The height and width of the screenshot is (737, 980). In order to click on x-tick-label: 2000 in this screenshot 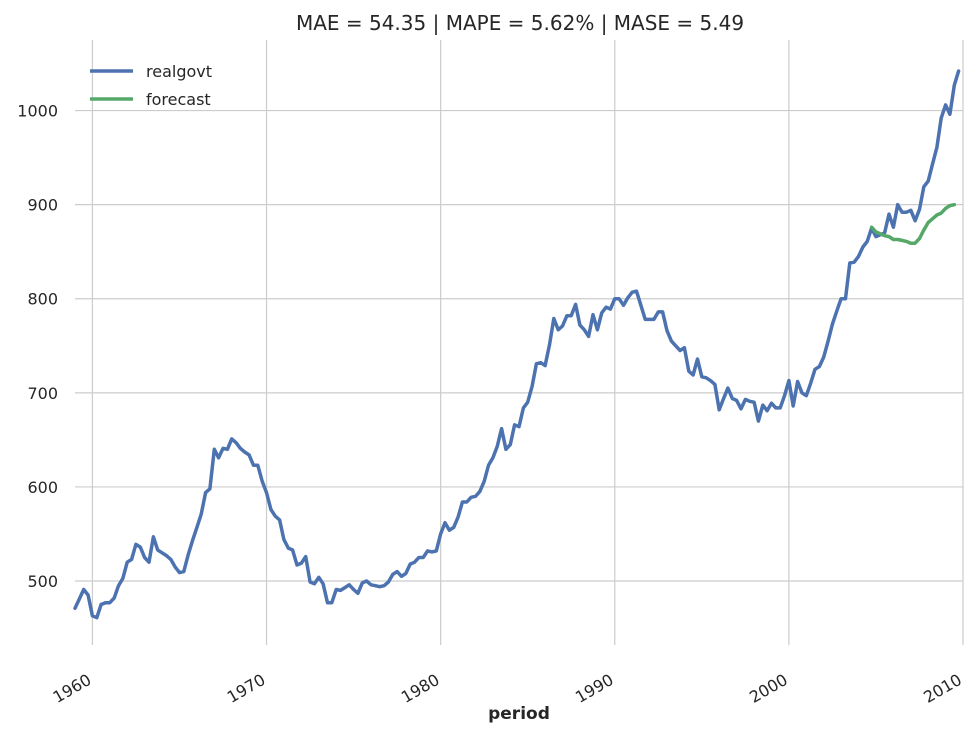, I will do `click(768, 688)`.